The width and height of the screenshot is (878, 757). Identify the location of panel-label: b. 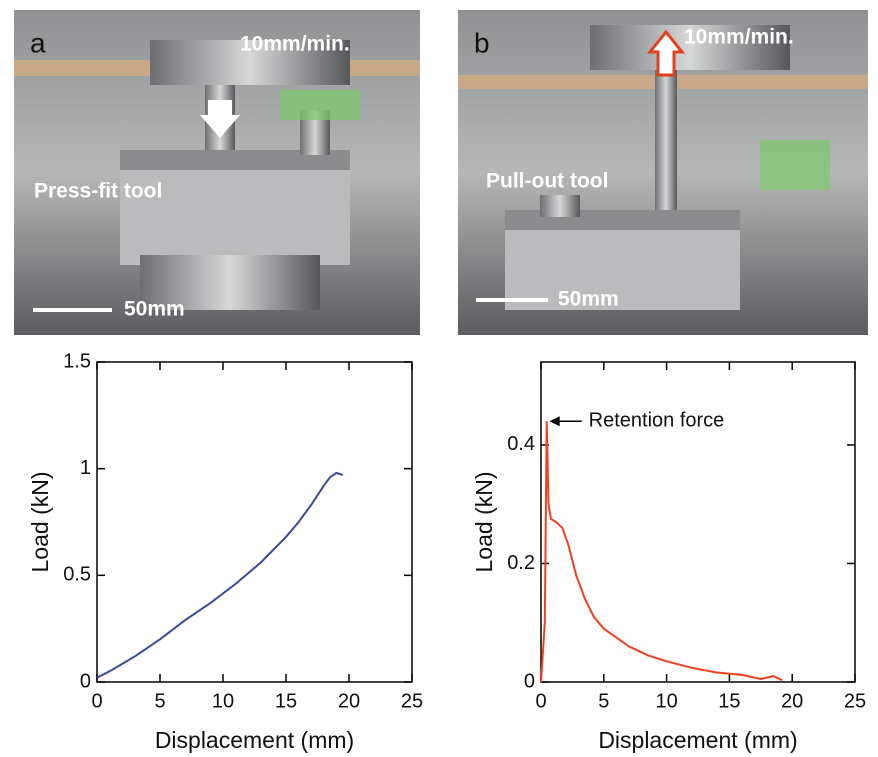
(482, 42).